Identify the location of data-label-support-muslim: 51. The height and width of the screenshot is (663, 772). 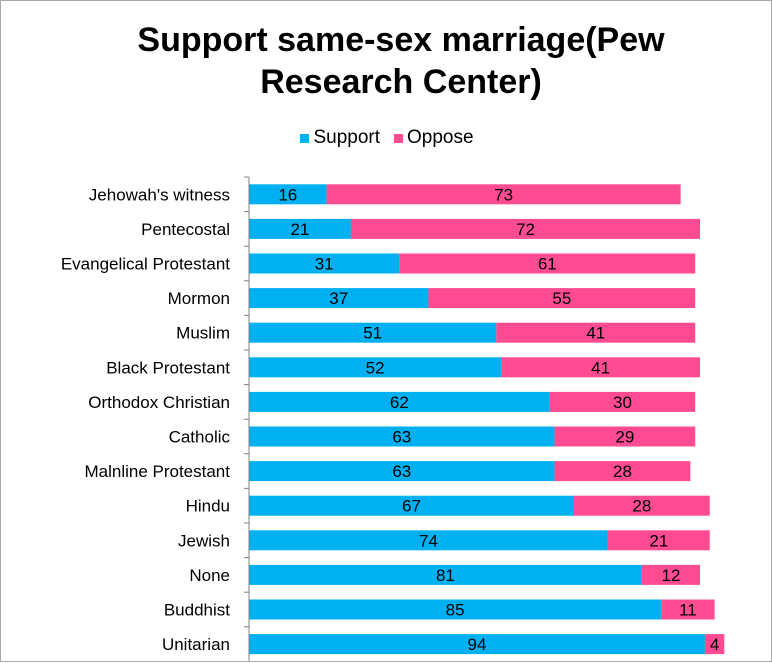
(372, 333).